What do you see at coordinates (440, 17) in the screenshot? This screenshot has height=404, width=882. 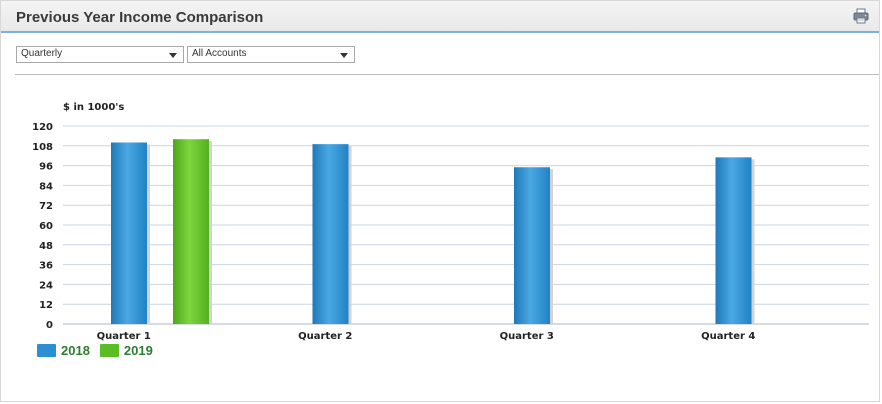 I see `panel-header: Previous Year Income Comparison` at bounding box center [440, 17].